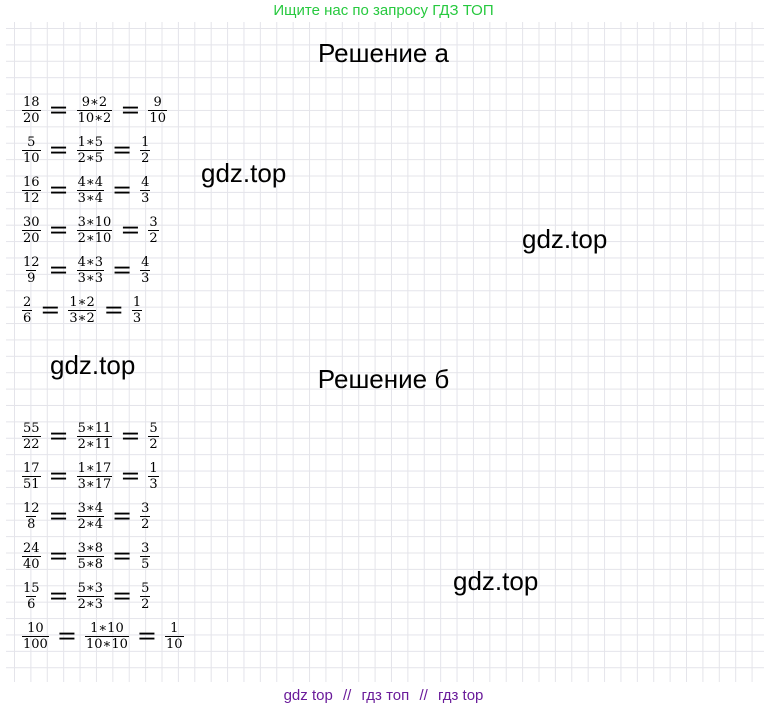 Image resolution: width=767 pixels, height=710 pixels. Describe the element at coordinates (103, 596) in the screenshot. I see `equation: 15 6 = 5∗3 2∗3 = 5 2` at that location.